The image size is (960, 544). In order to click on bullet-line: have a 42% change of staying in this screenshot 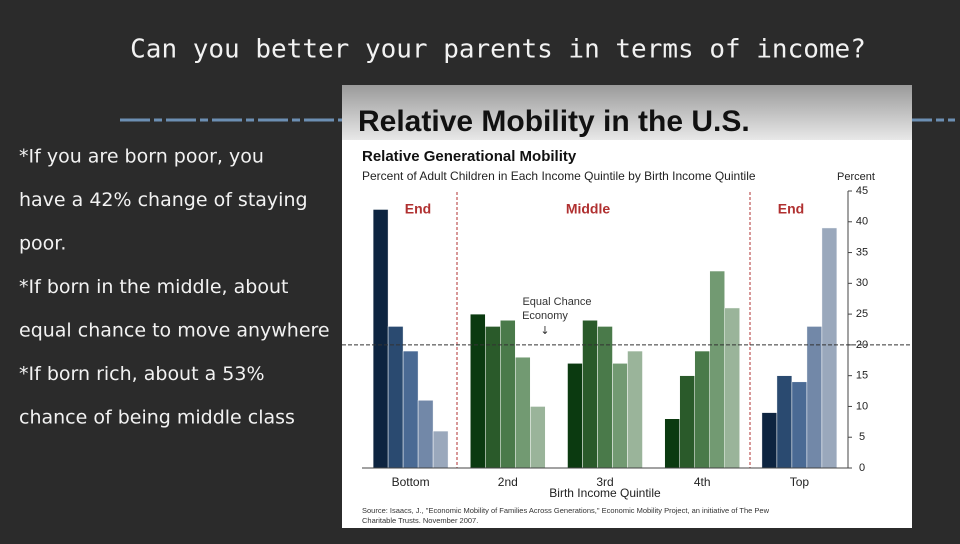, I will do `click(163, 200)`.